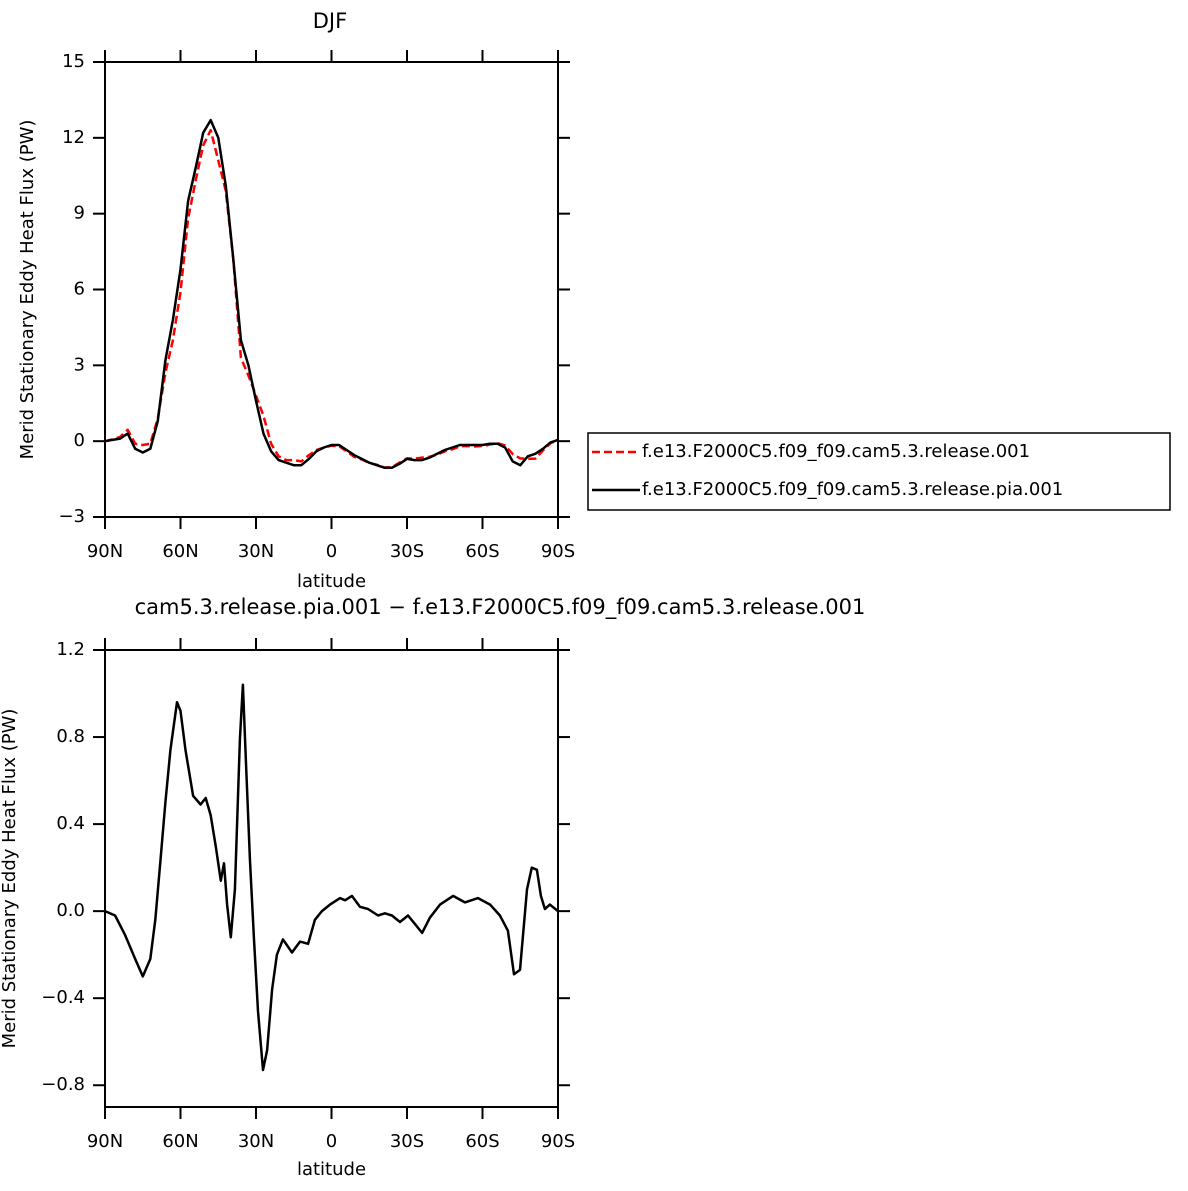 This screenshot has width=1188, height=1191. Describe the element at coordinates (330, 21) in the screenshot. I see `chart-title: DJF` at that location.